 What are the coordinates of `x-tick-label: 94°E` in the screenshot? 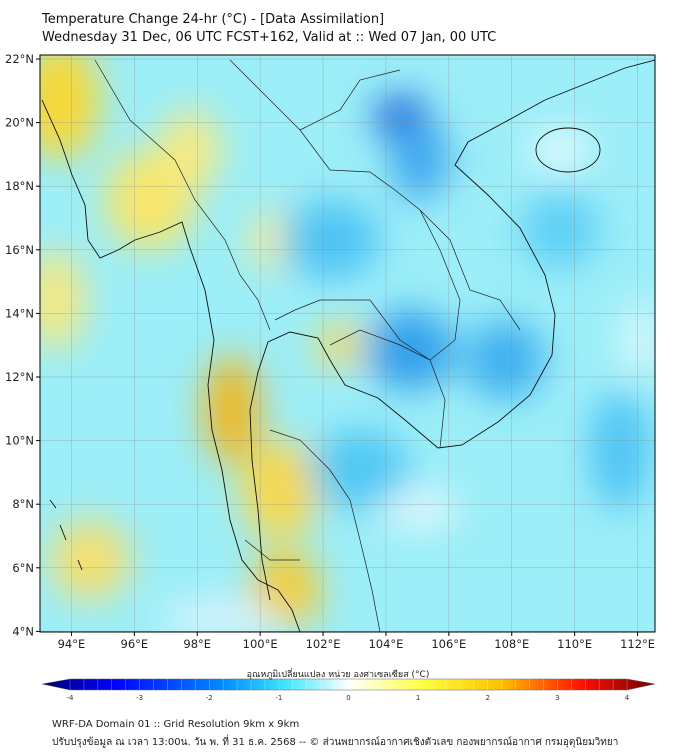 It's located at (72, 644).